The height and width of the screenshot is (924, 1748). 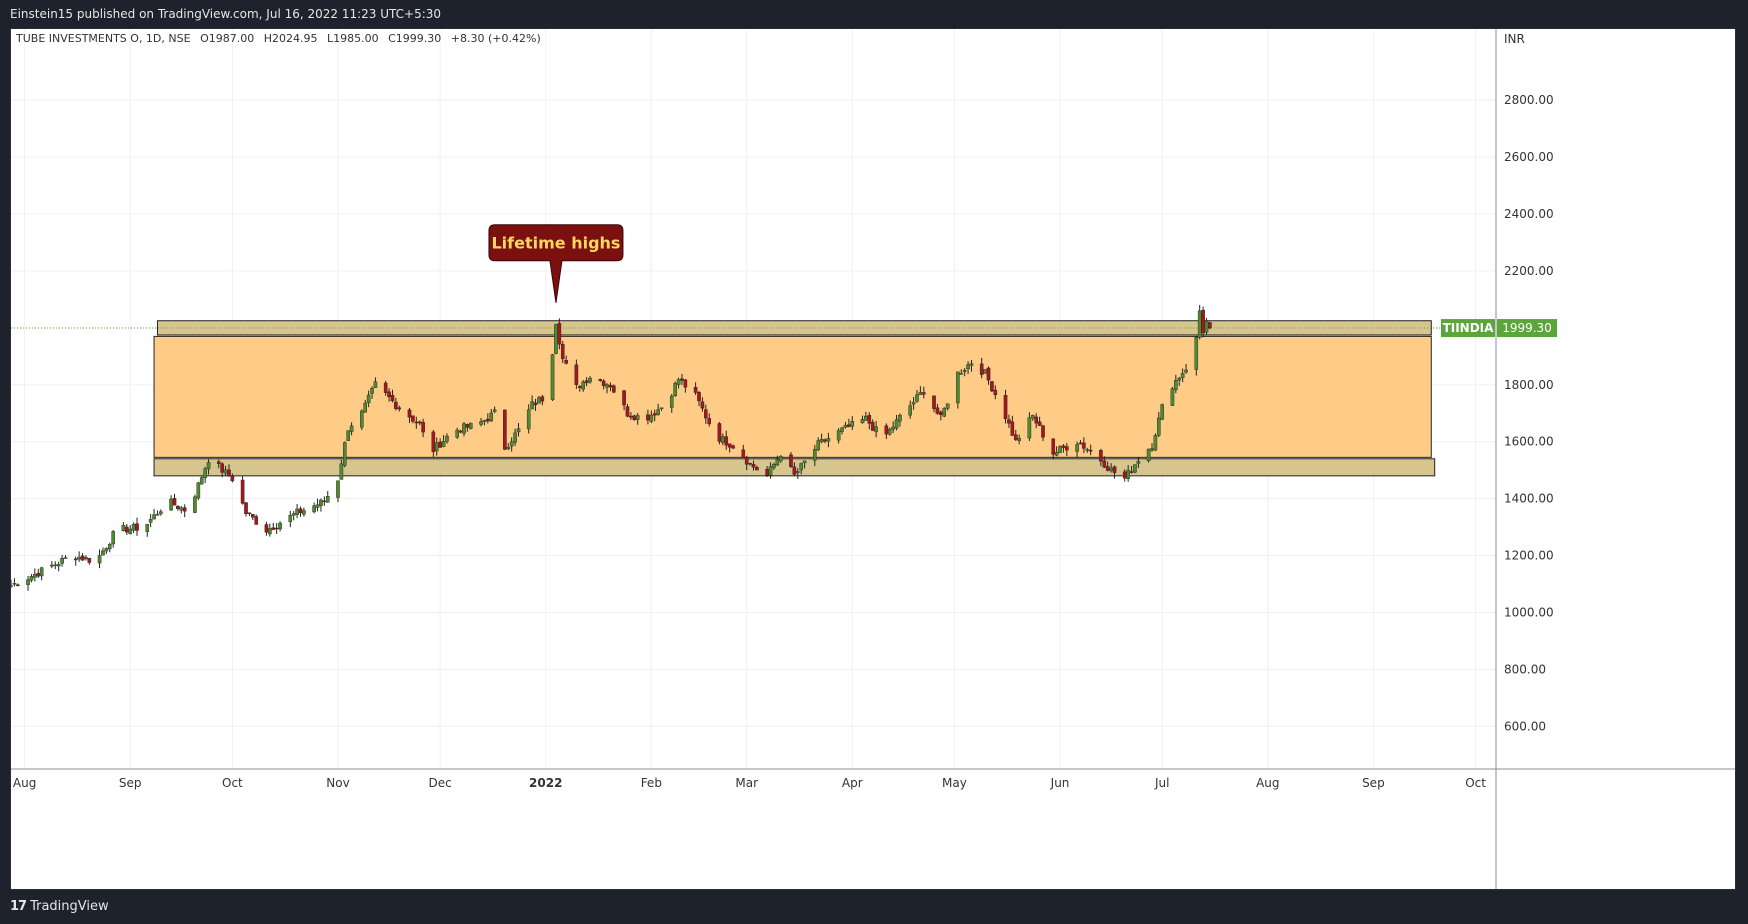 I want to click on time-tick-label: May, so click(x=954, y=783).